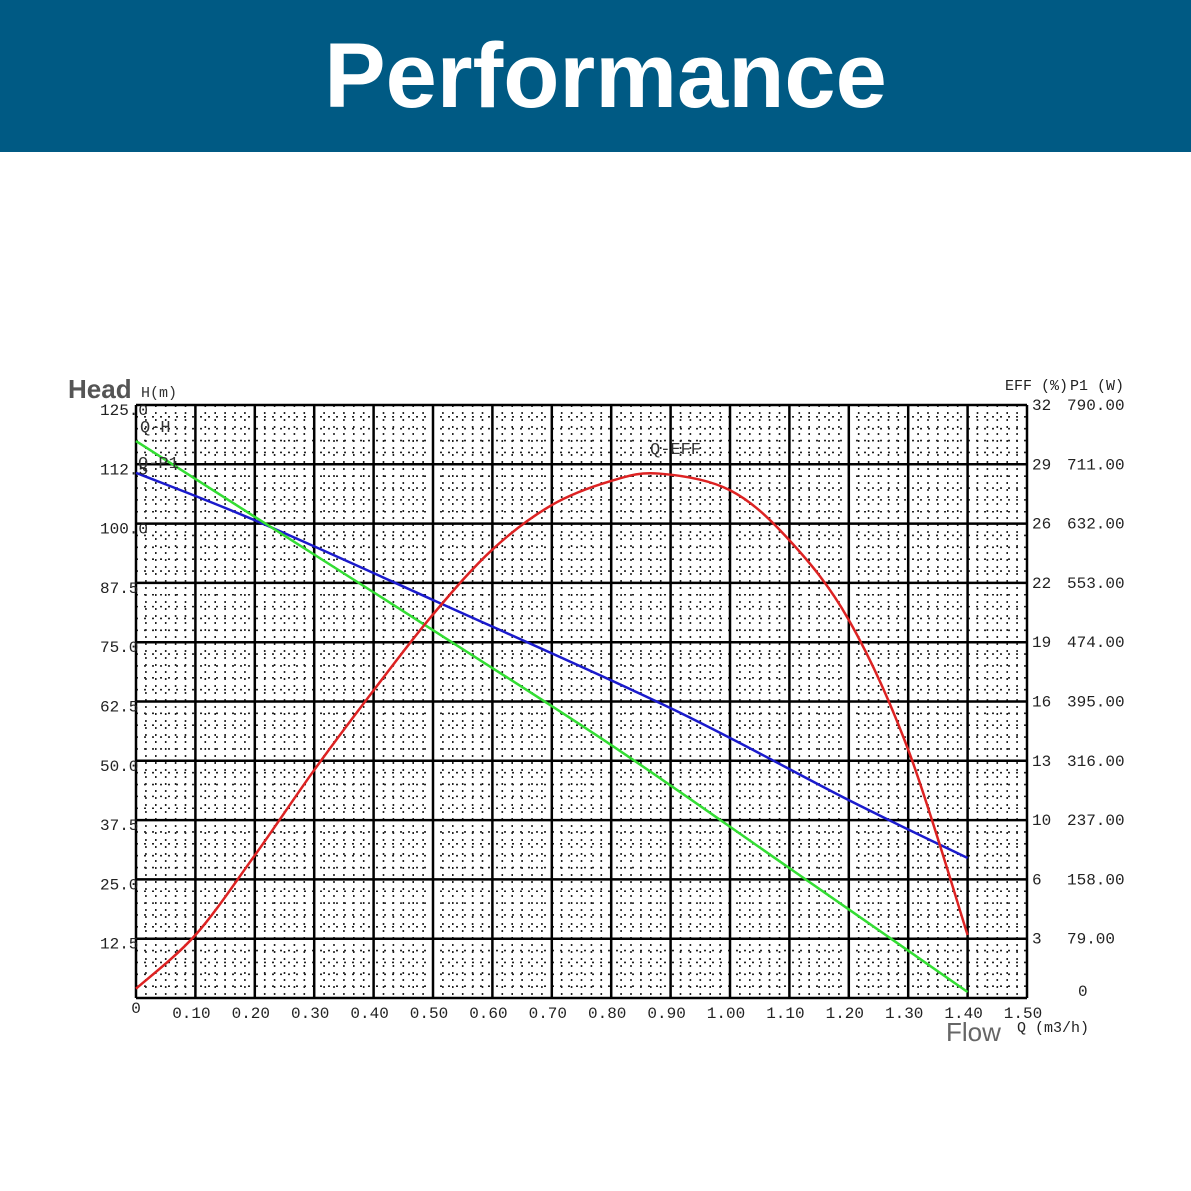 The height and width of the screenshot is (1191, 1191). Describe the element at coordinates (1083, 992) in the screenshot. I see `y2-tick-label: 0` at that location.